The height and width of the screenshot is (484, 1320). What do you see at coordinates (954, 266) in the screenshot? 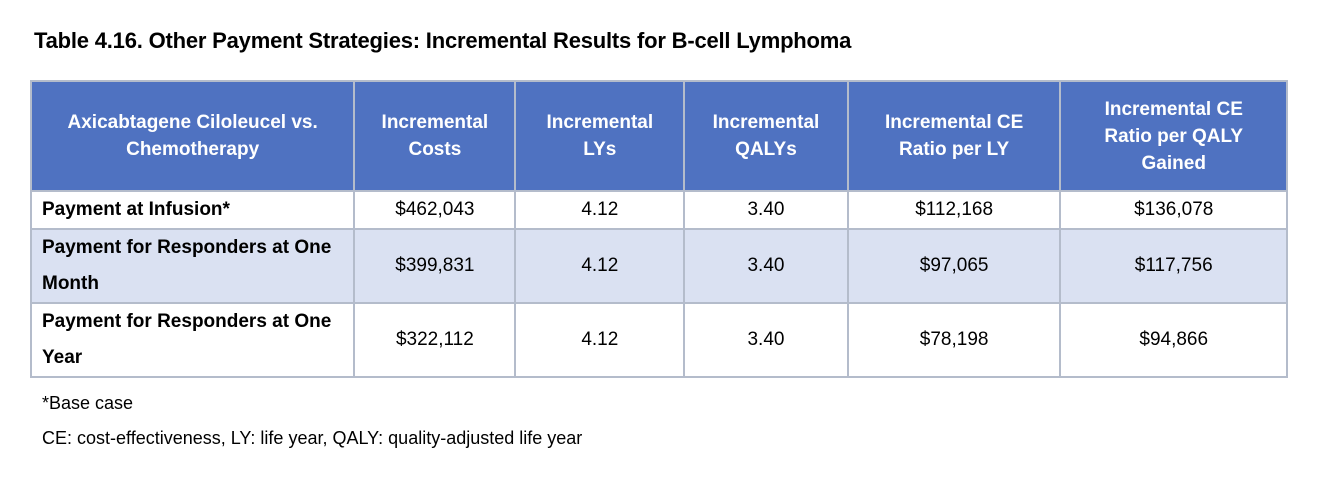
I see `cell: $97,065` at bounding box center [954, 266].